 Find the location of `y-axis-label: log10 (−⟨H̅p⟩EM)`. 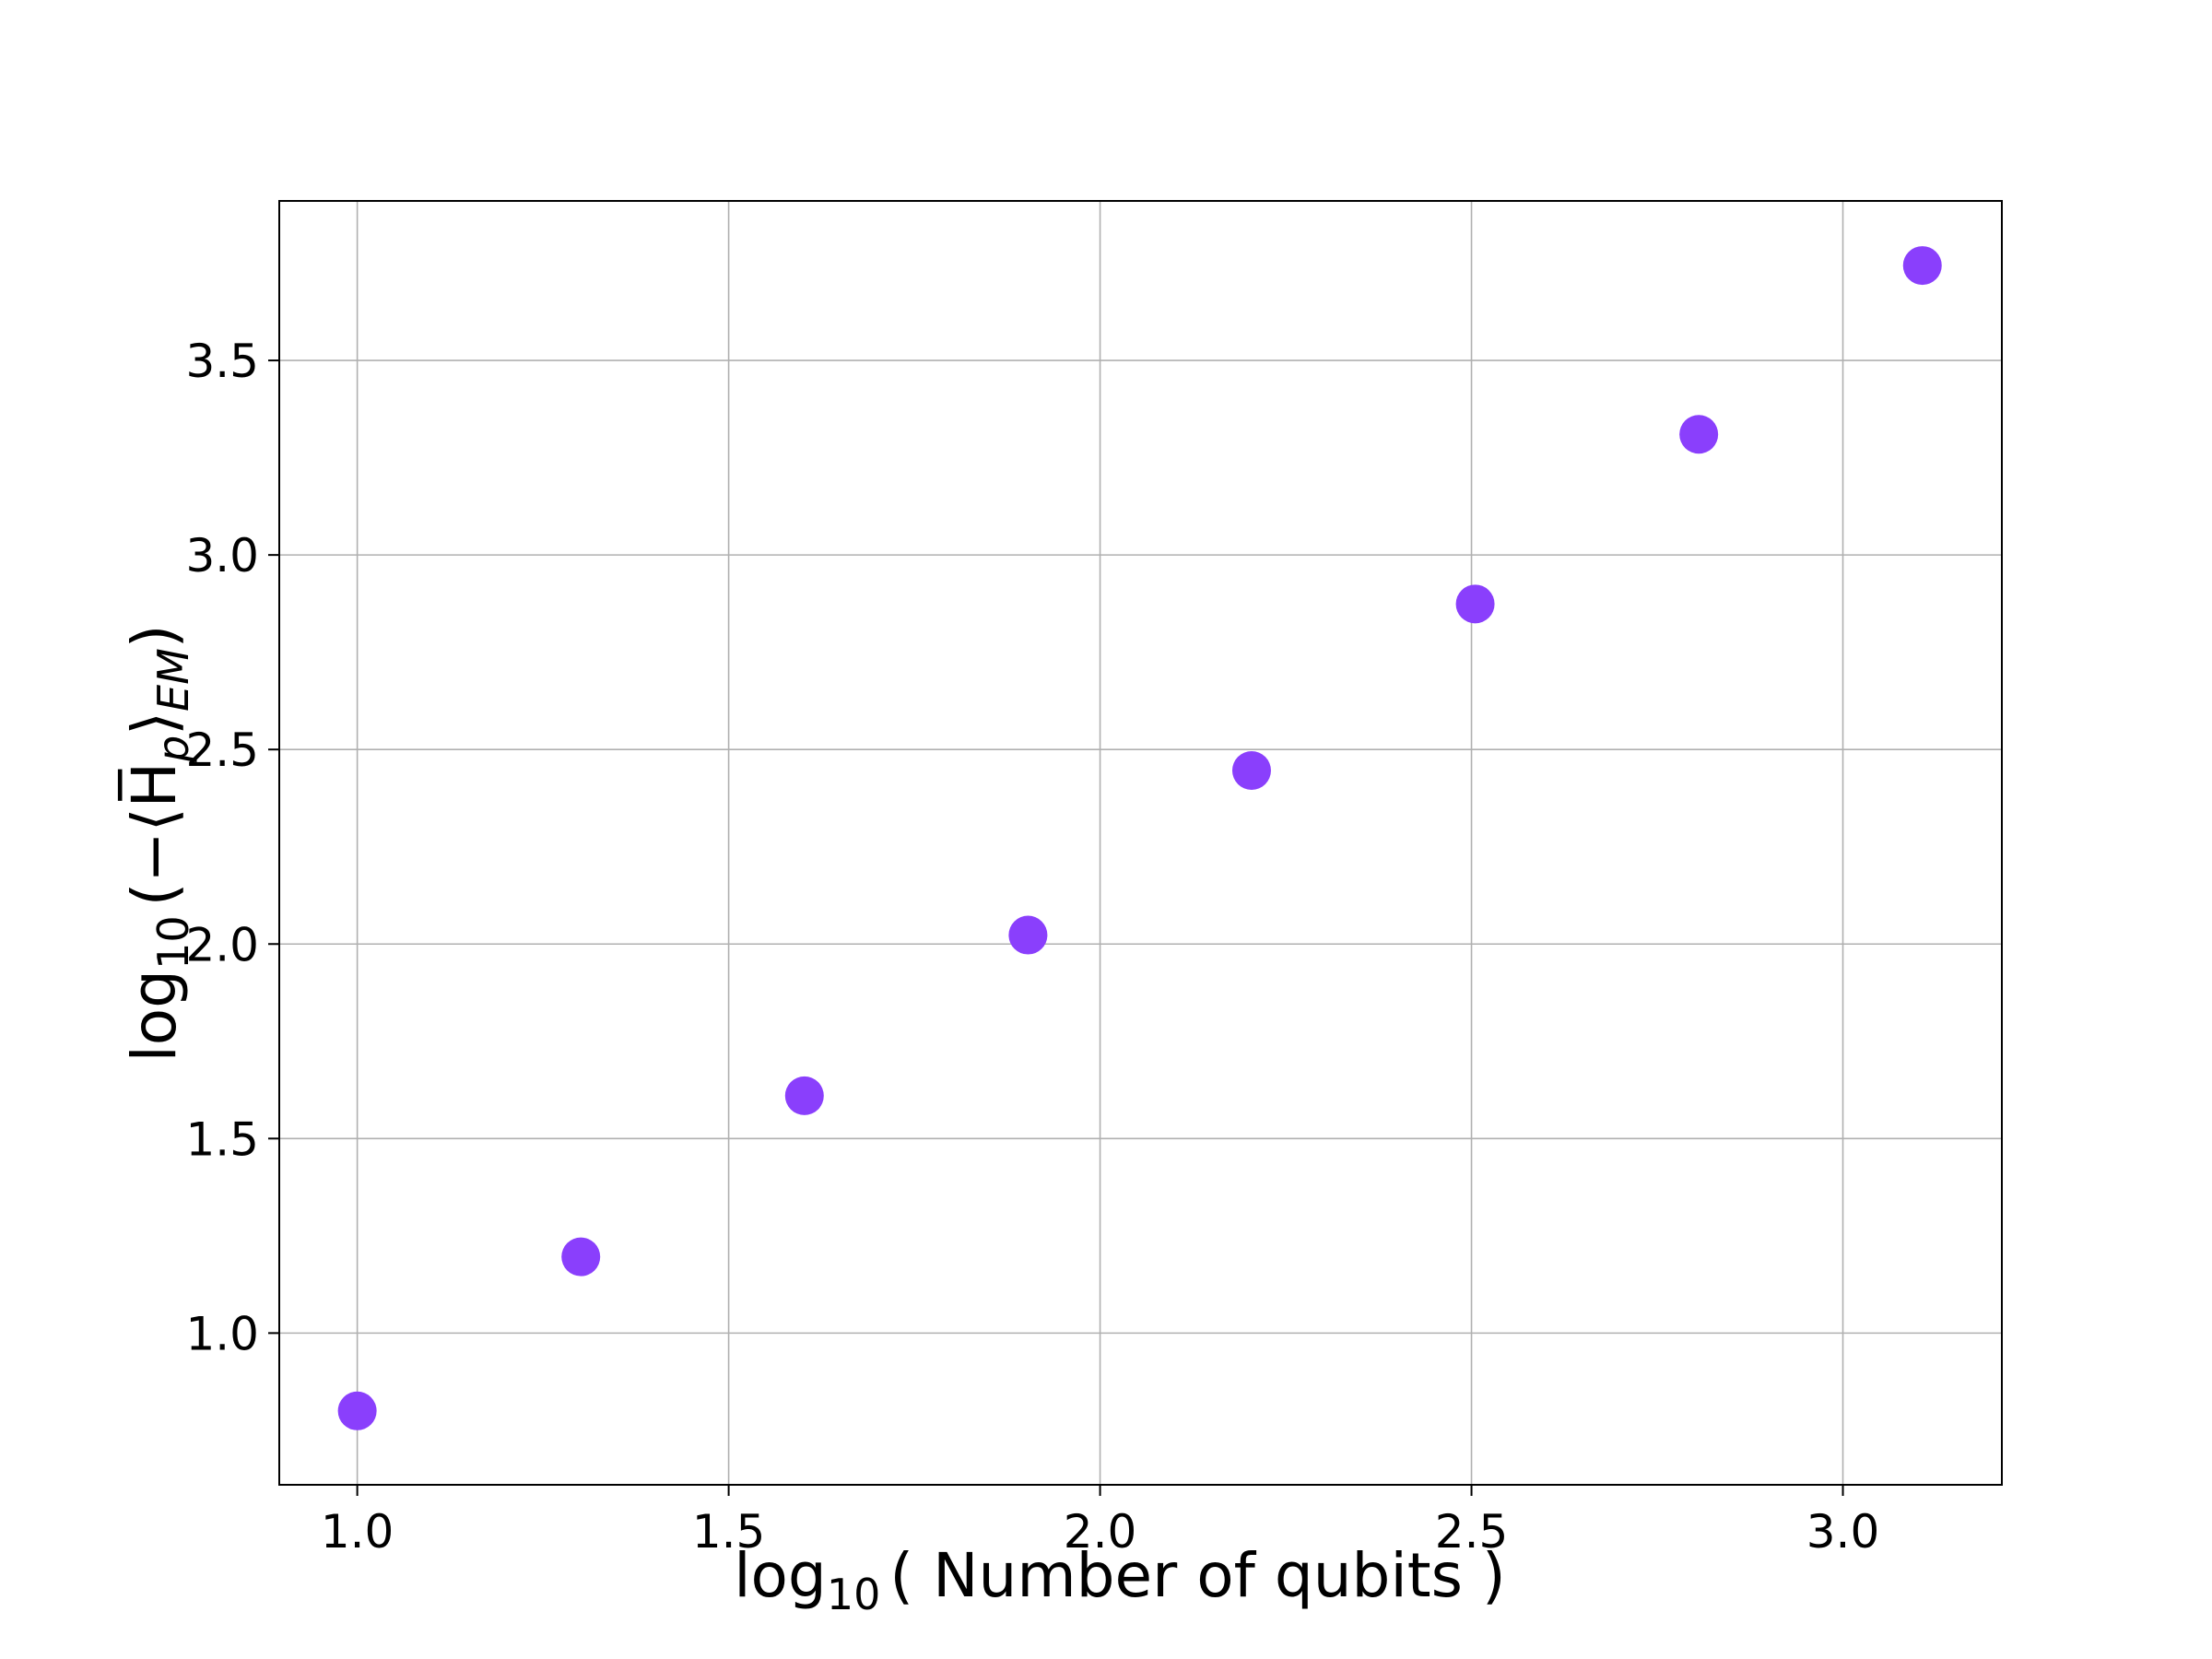

y-axis-label: log10 (−⟨H̅p⟩EM) is located at coordinates (158, 843).